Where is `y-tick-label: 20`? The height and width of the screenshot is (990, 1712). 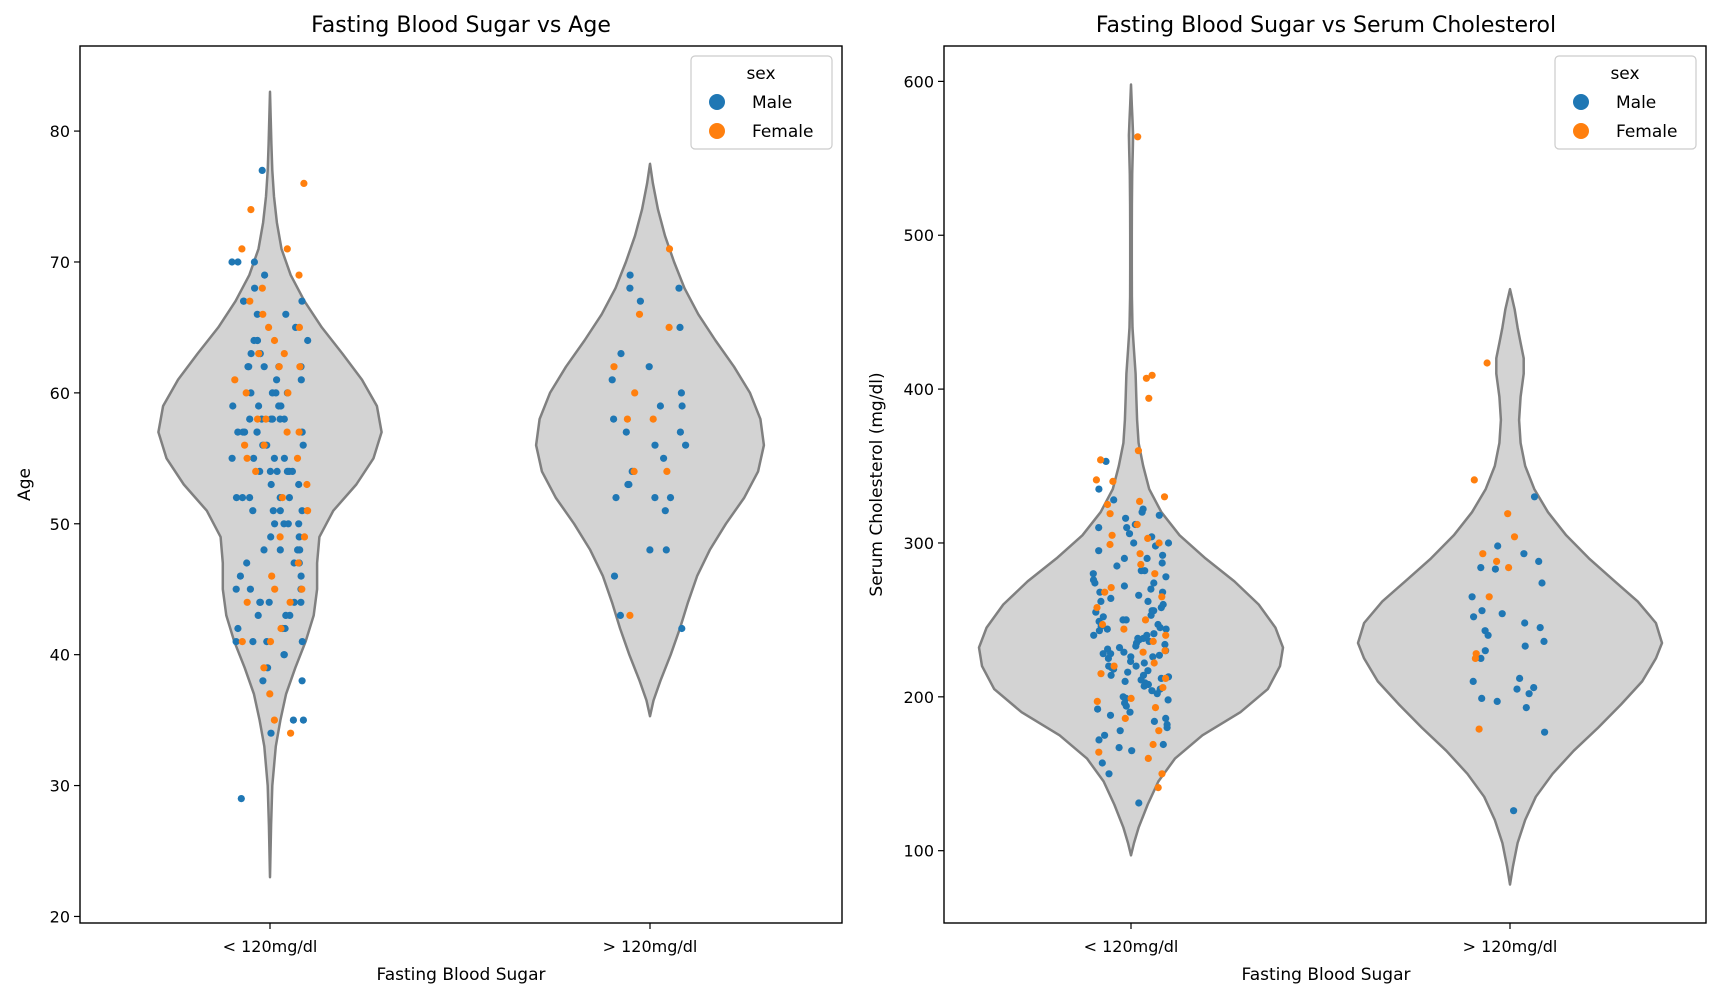
y-tick-label: 20 is located at coordinates (60, 916).